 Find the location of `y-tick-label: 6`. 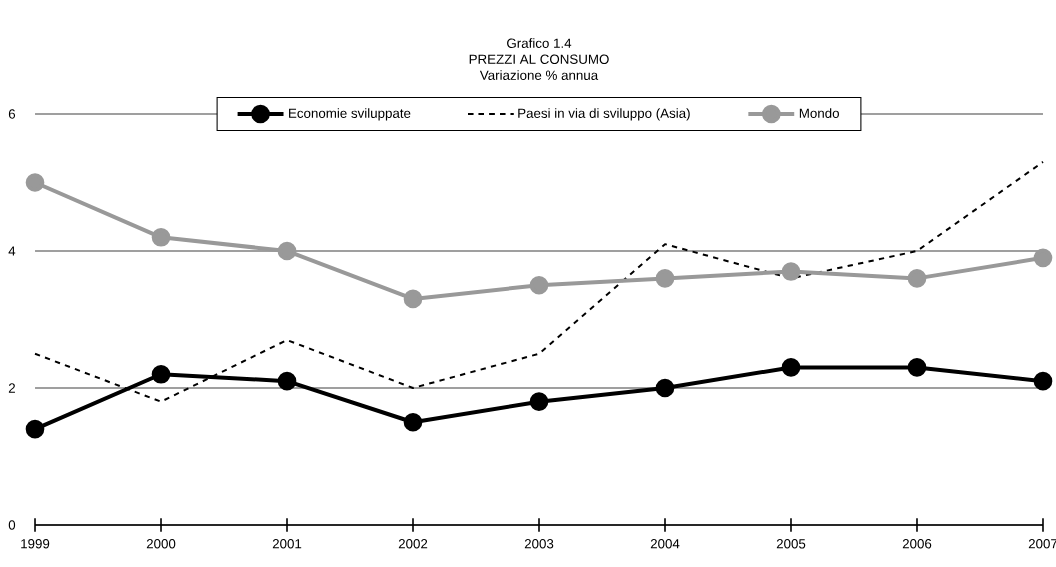

y-tick-label: 6 is located at coordinates (12, 114).